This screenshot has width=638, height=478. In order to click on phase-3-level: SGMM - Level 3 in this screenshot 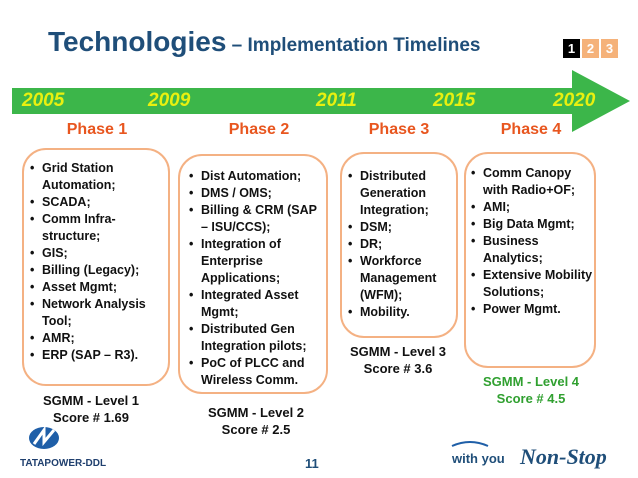, I will do `click(398, 351)`.